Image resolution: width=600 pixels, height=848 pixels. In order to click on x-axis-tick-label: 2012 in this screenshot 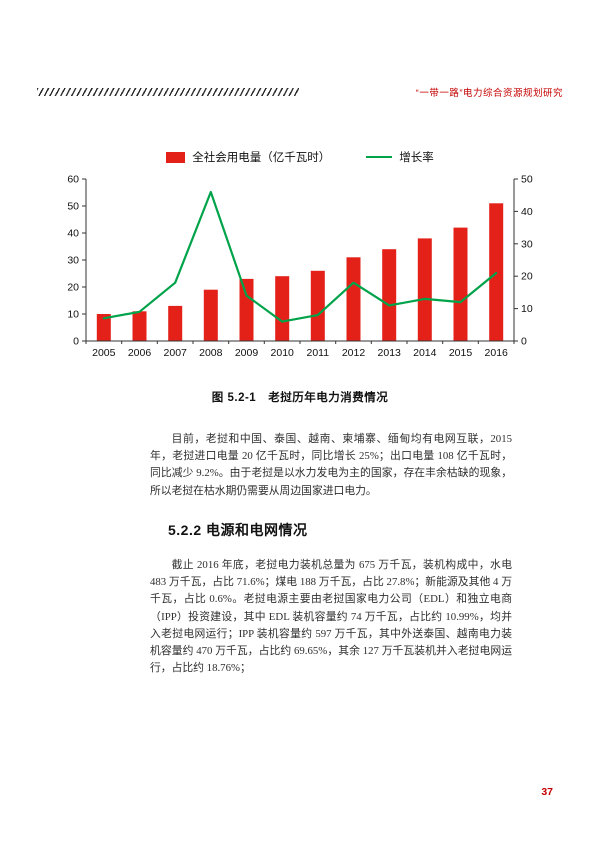, I will do `click(354, 353)`.